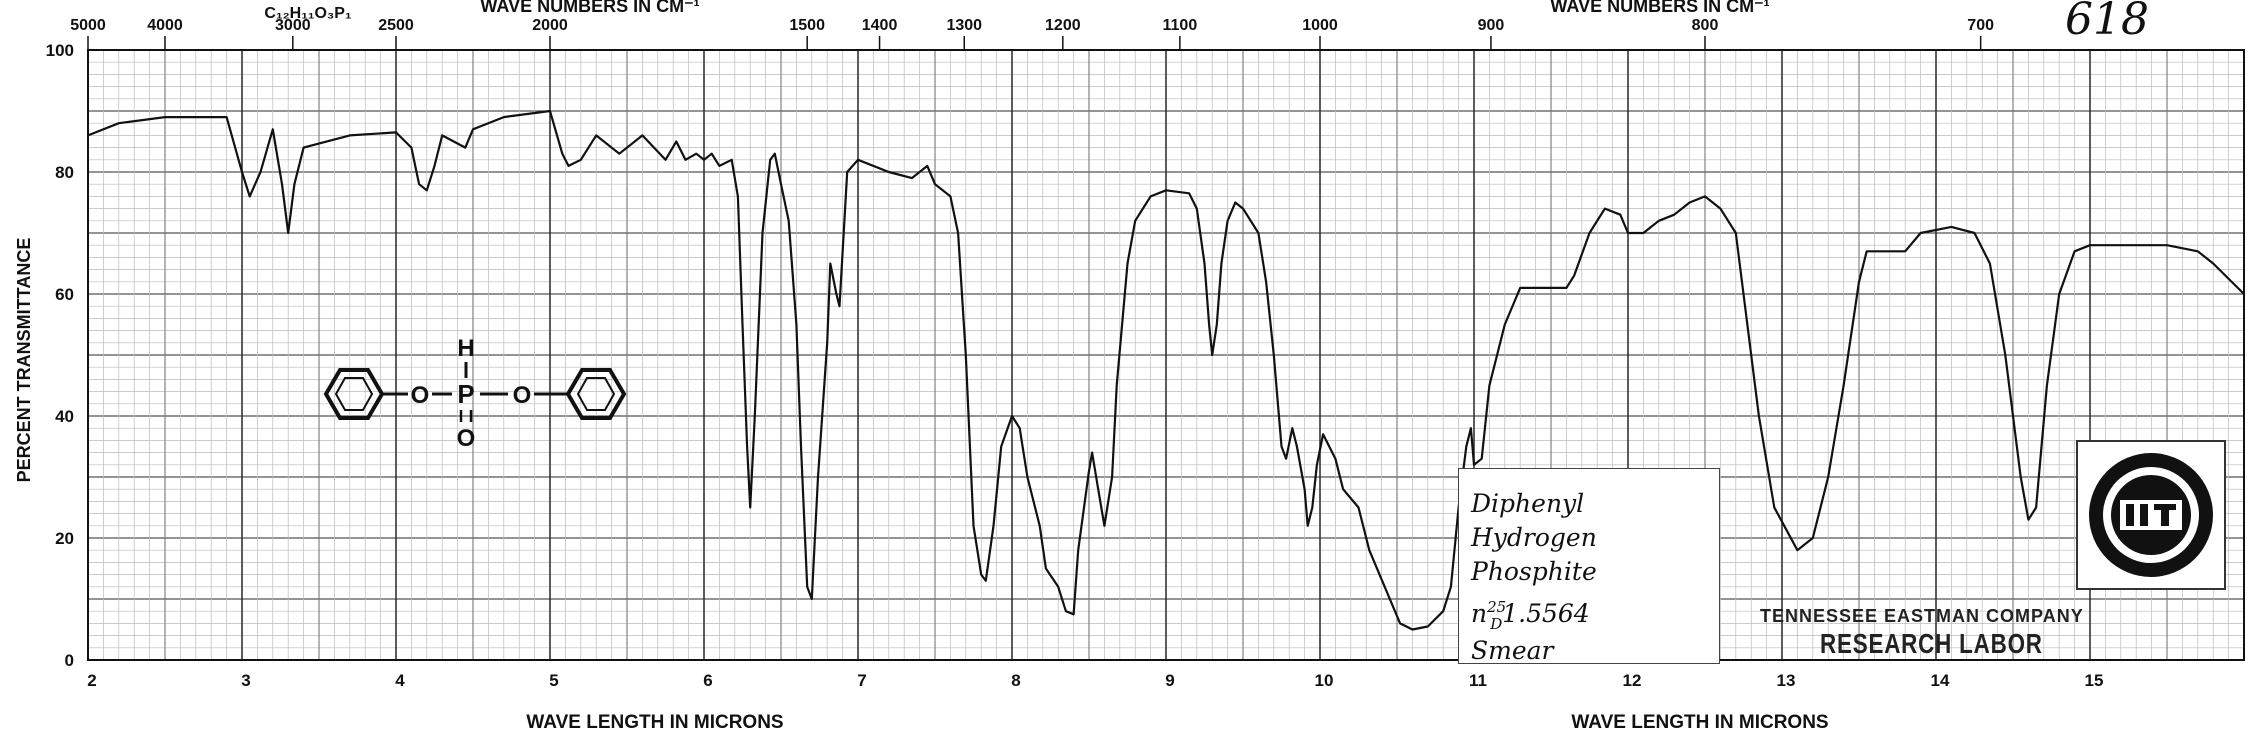 The image size is (2259, 739). Describe the element at coordinates (550, 25) in the screenshot. I see `top-tick-label: 2000` at that location.